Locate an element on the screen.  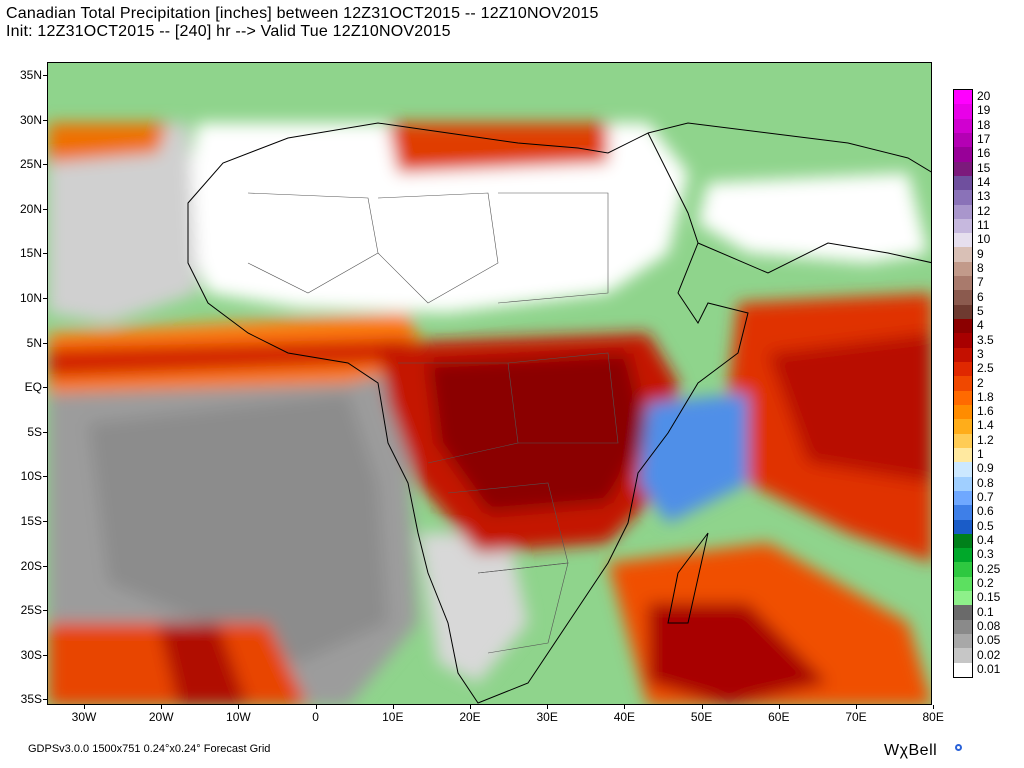
legend-label: 0.2 is located at coordinates (985, 582).